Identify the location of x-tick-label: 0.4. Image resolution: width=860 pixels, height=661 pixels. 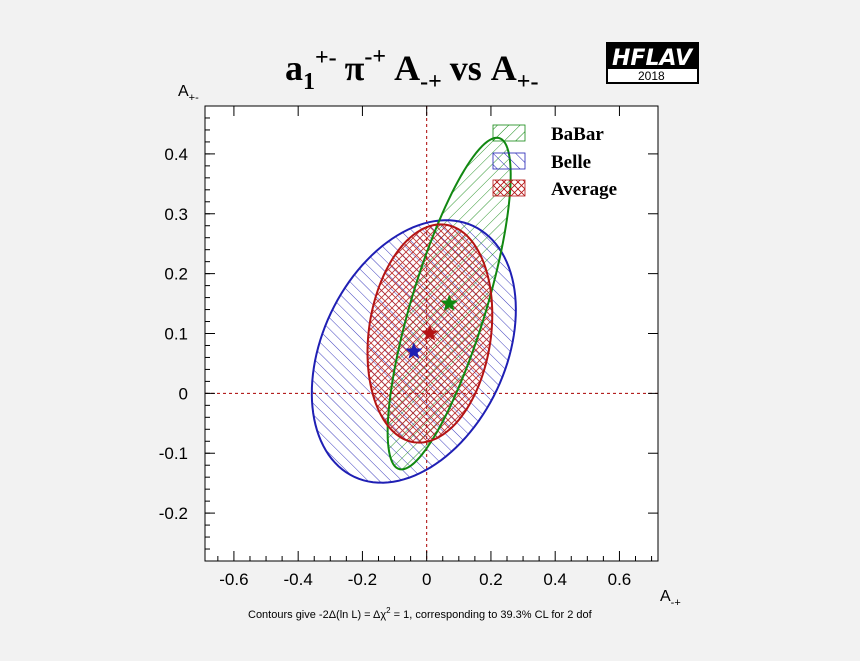
(555, 579).